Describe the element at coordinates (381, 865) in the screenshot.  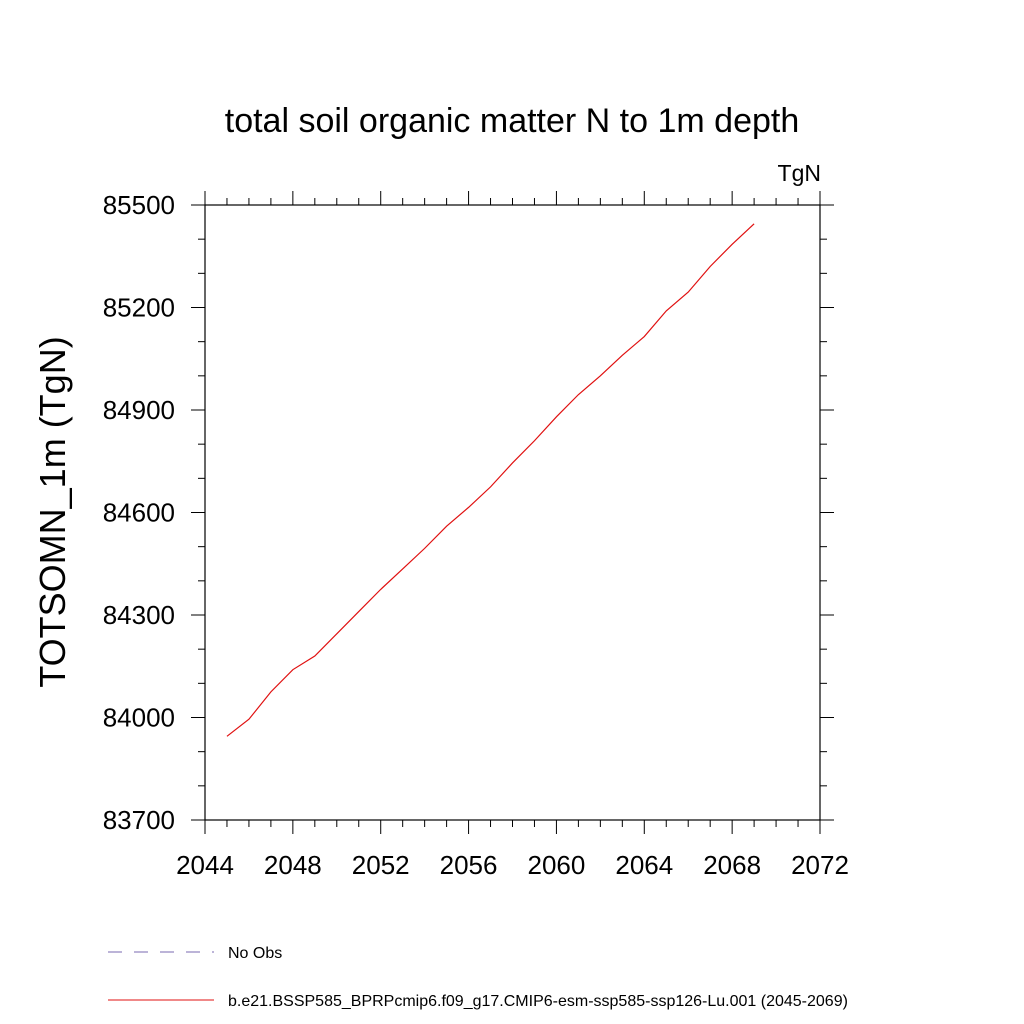
I see `x-tick-label: 2052` at that location.